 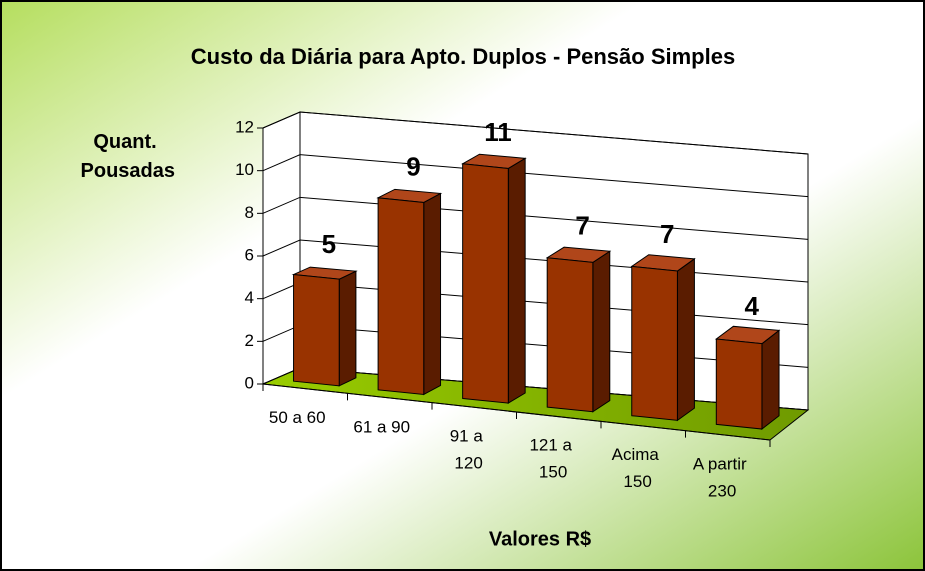 What do you see at coordinates (244, 126) in the screenshot?
I see `y-tick-label: 12` at bounding box center [244, 126].